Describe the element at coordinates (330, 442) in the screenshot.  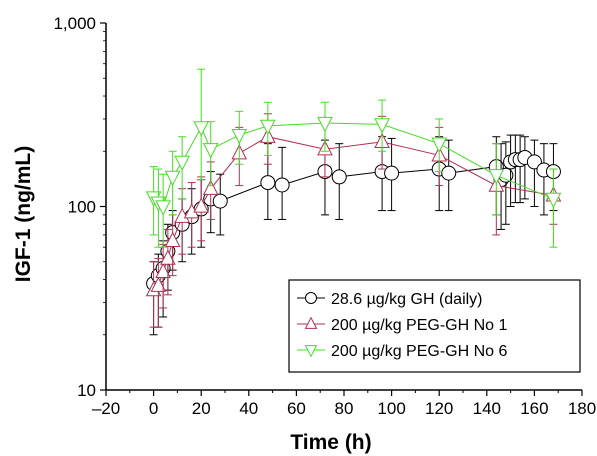
I see `x-axis-title: Time (h)` at that location.